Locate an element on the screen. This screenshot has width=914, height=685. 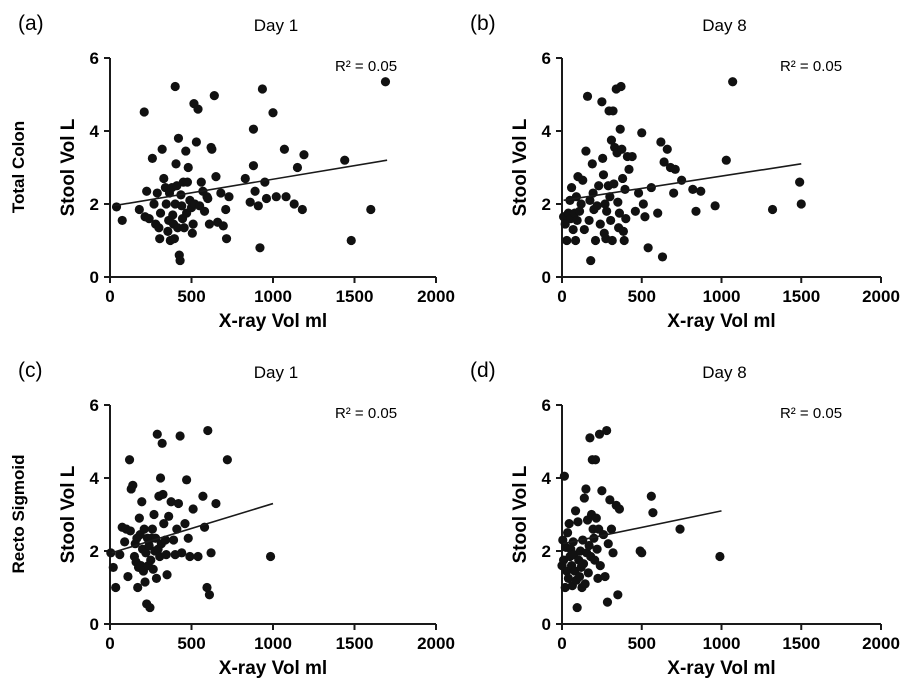
x-tick-label: 2000 is located at coordinates (881, 643).